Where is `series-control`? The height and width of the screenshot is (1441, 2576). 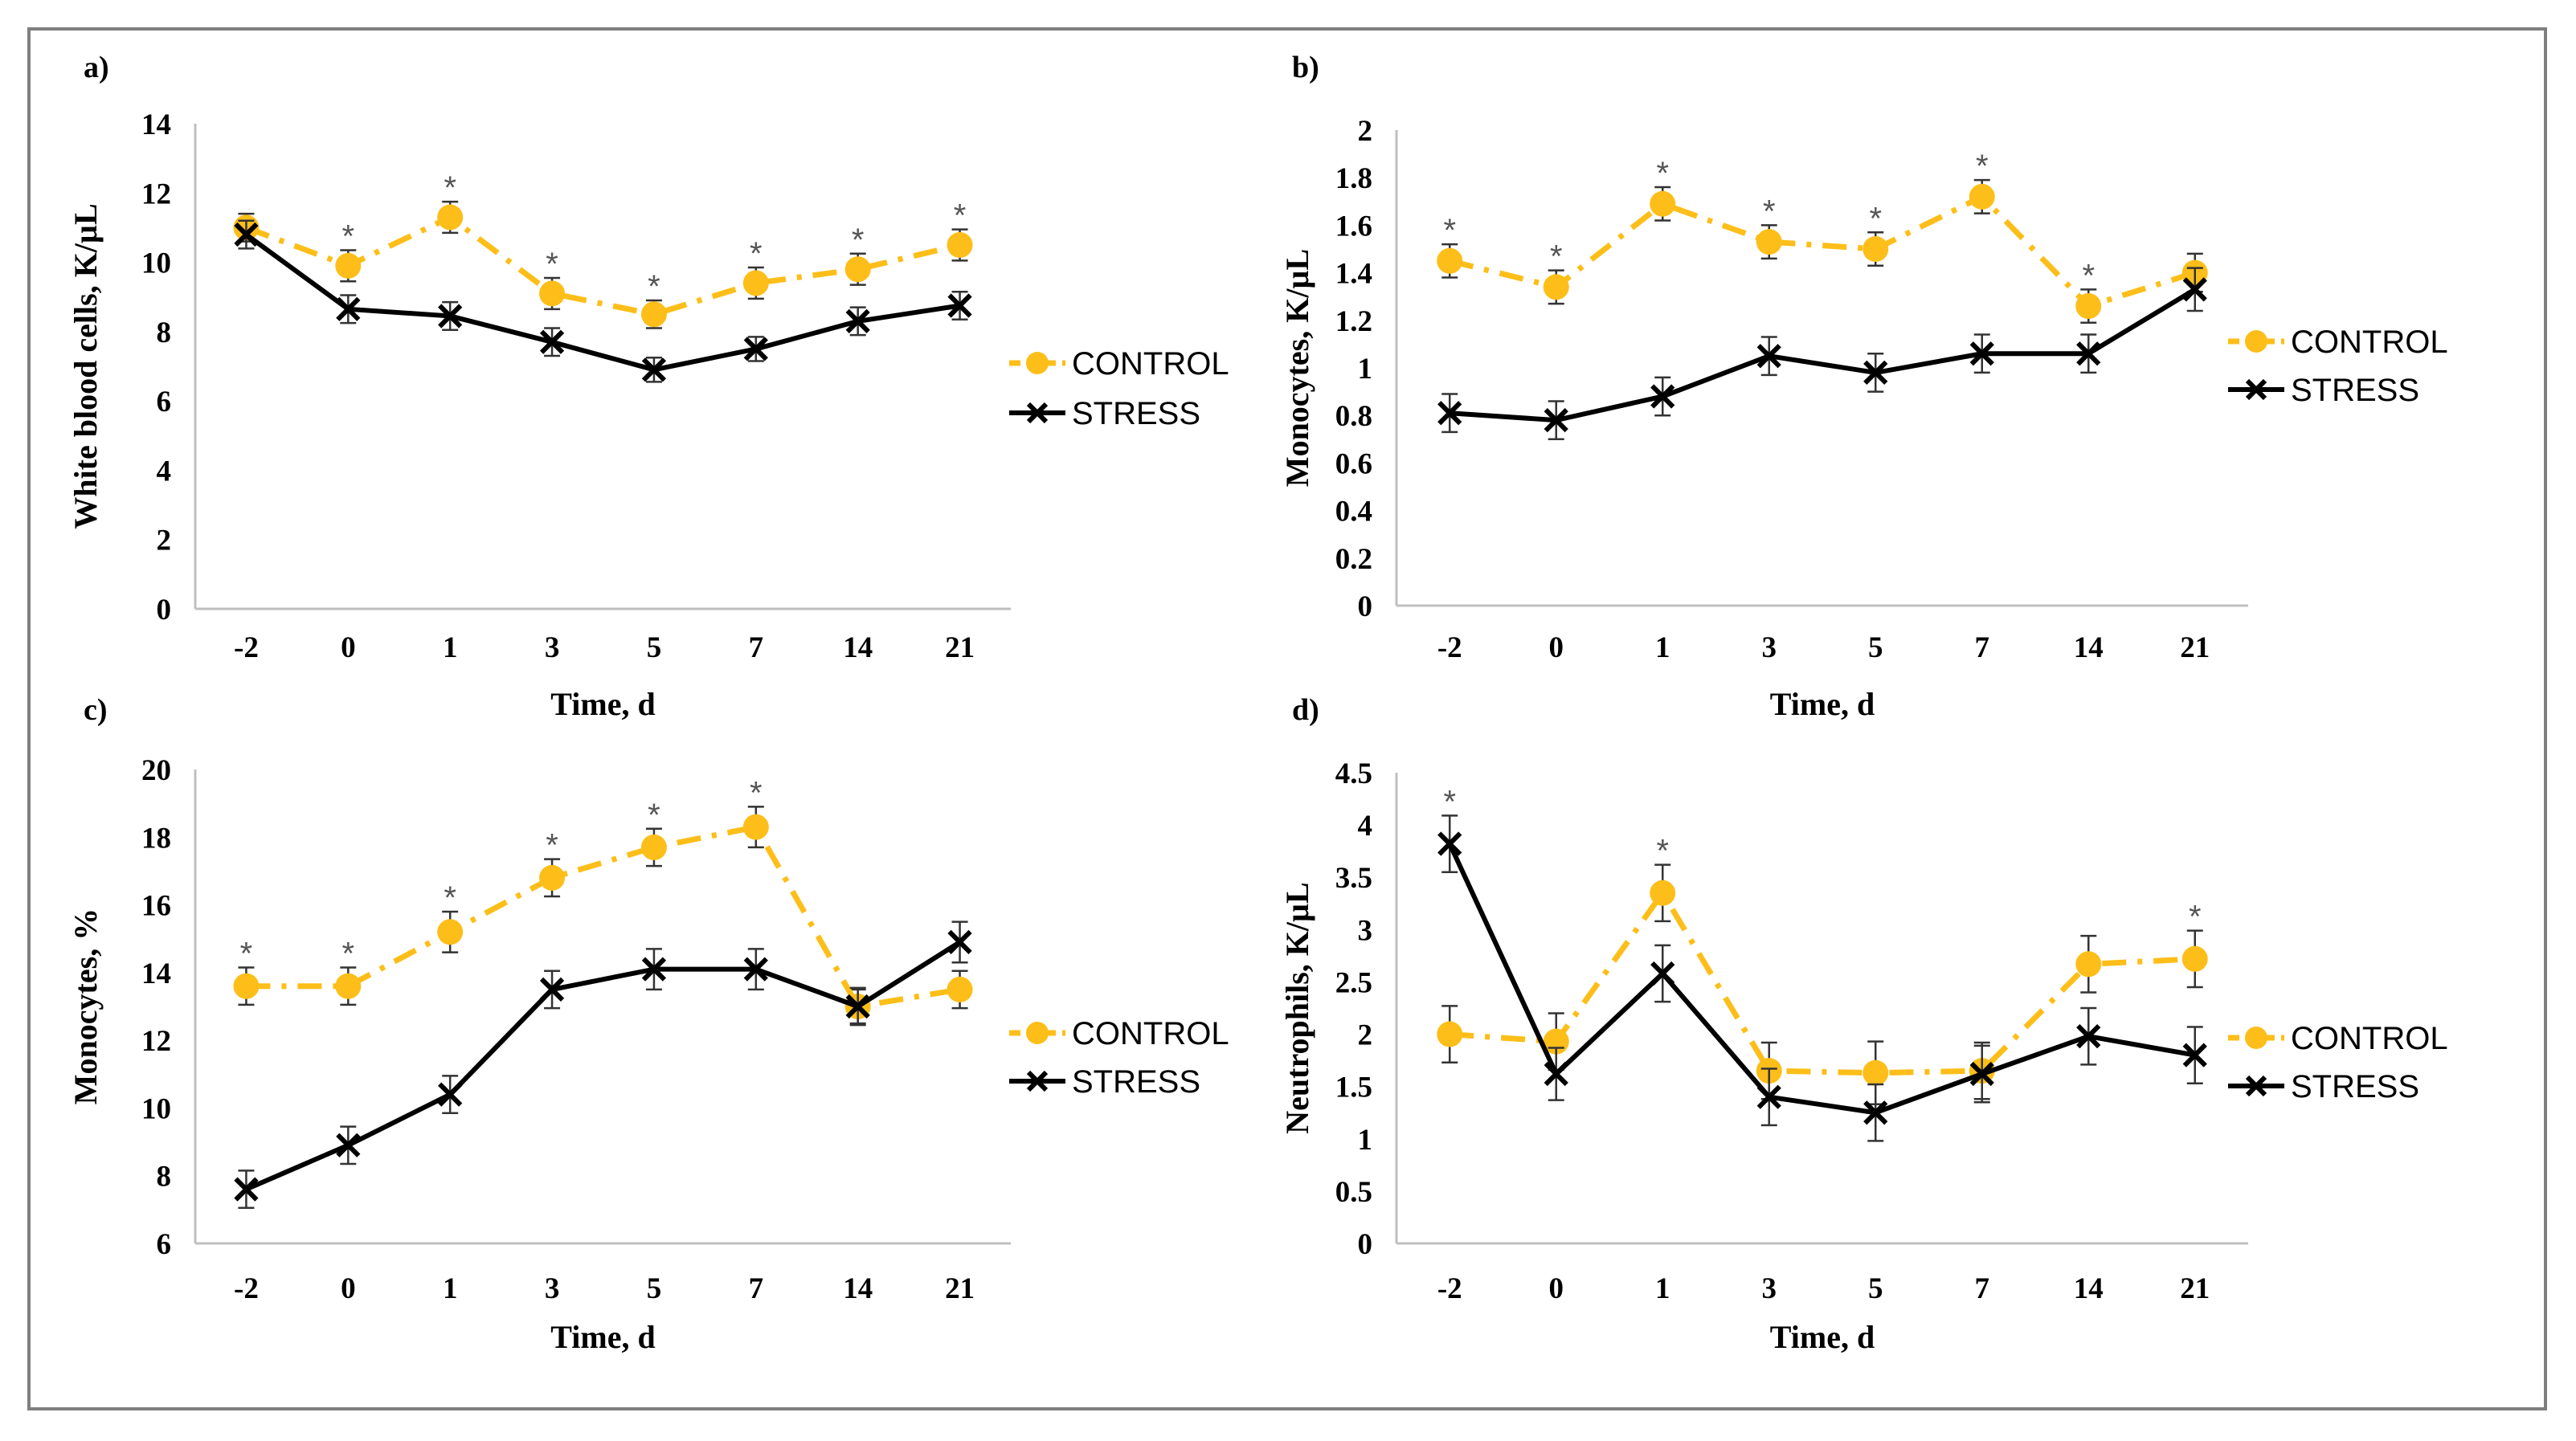
series-control is located at coordinates (603, 915).